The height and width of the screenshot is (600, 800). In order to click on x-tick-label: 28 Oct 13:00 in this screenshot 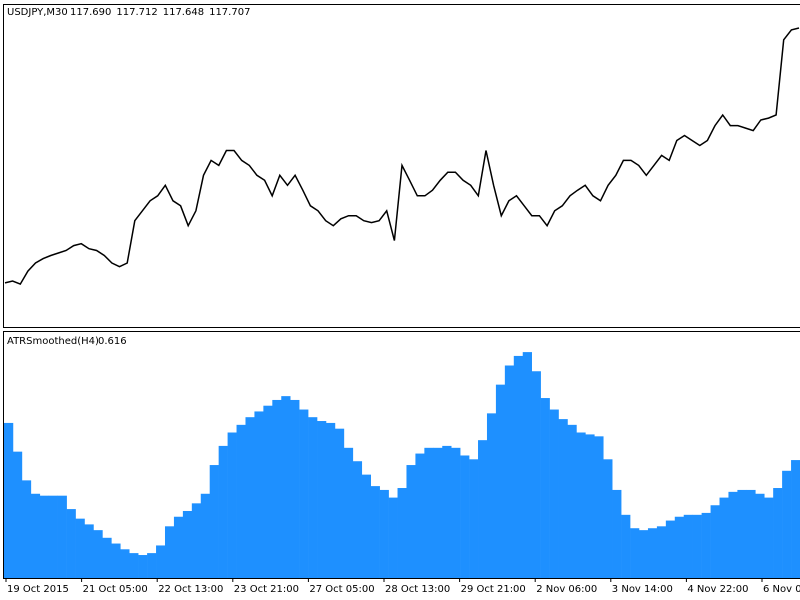, I will do `click(417, 589)`.